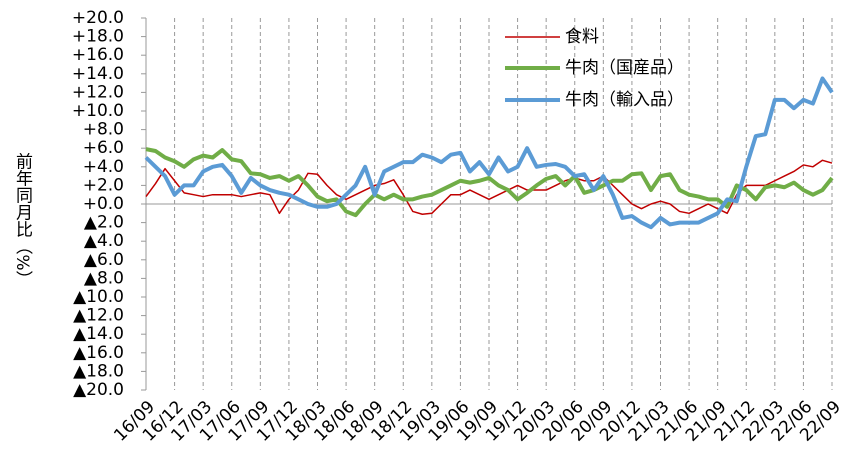 The width and height of the screenshot is (842, 469). Describe the element at coordinates (98, 371) in the screenshot. I see `y-tick-label: ▲18.0` at that location.